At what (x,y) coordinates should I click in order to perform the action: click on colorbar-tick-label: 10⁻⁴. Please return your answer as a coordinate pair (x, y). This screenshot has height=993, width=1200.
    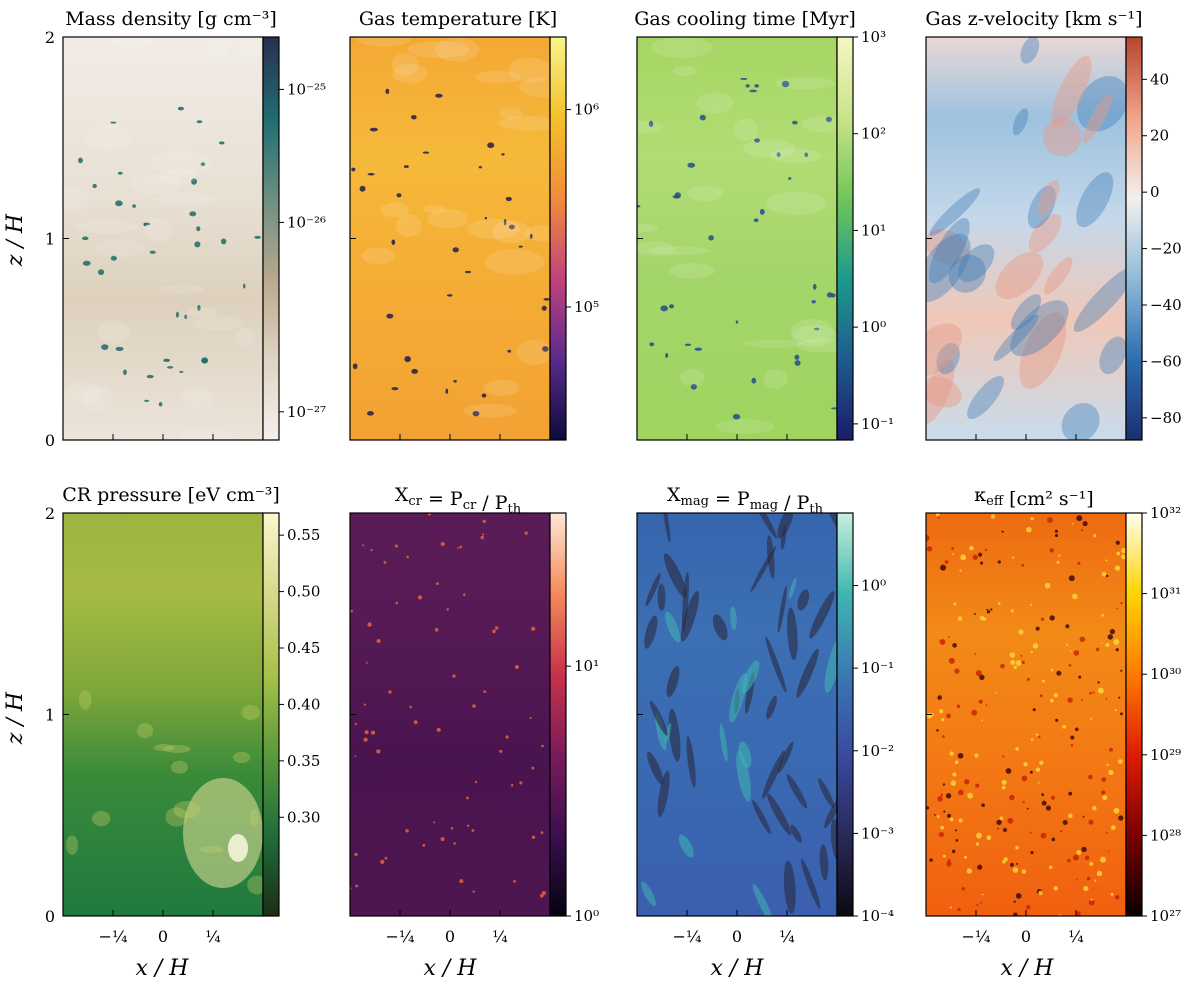
    Looking at the image, I should click on (877, 916).